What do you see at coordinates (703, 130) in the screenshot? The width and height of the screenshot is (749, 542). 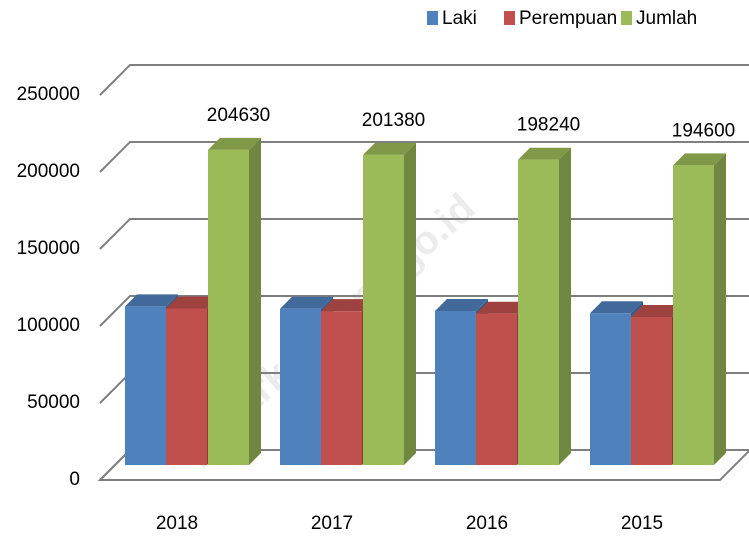 I see `data-label: 194600` at bounding box center [703, 130].